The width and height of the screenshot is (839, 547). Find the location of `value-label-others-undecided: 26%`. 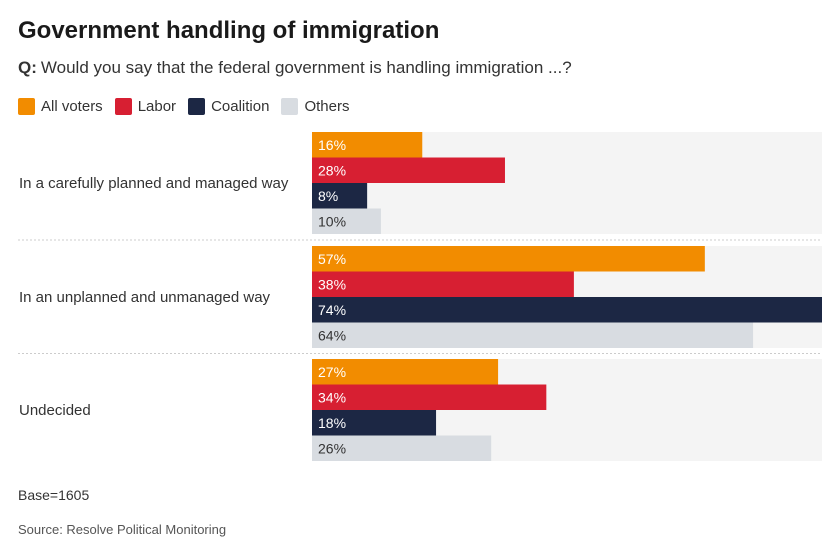

value-label-others-undecided: 26% is located at coordinates (332, 448).